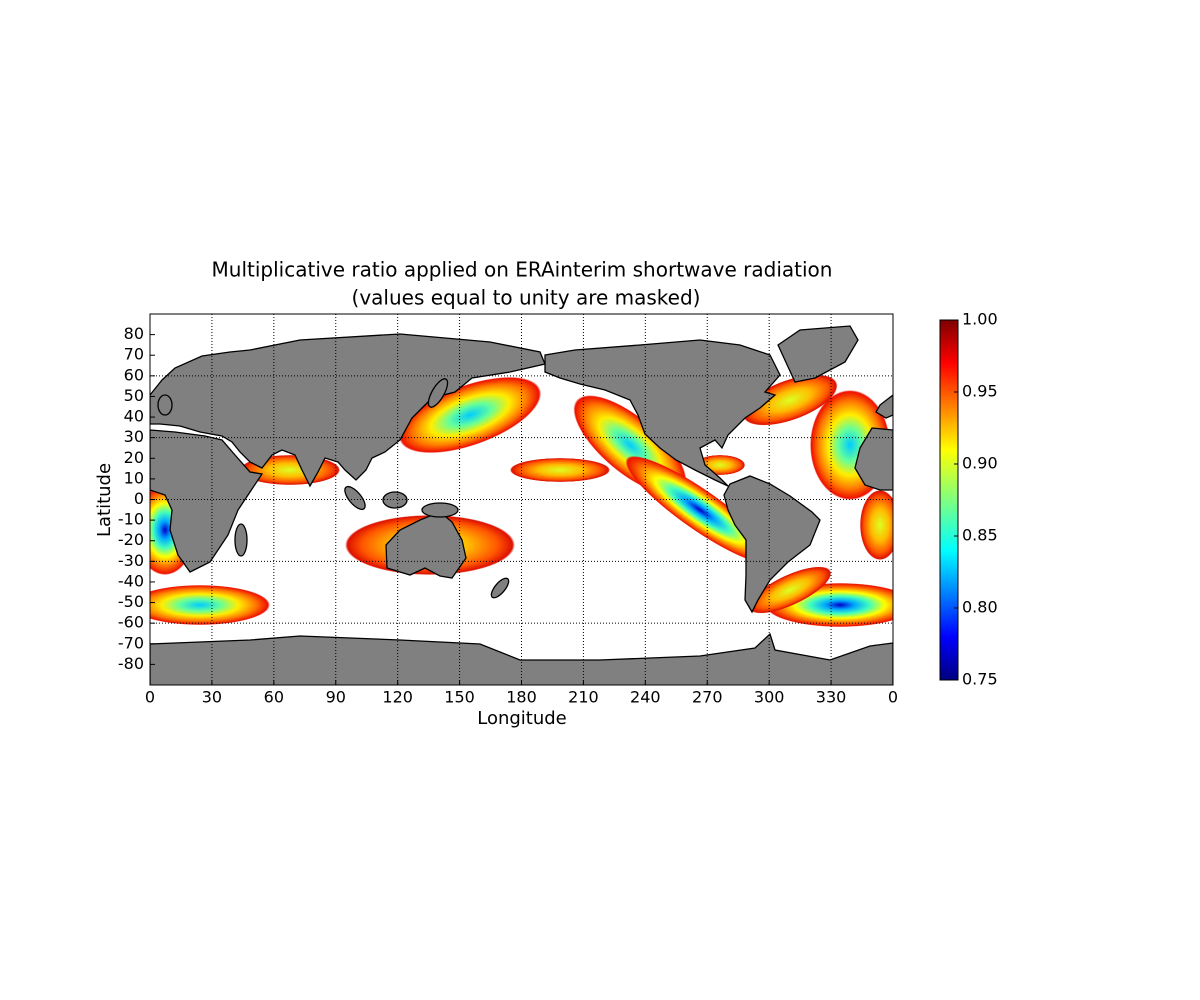  Describe the element at coordinates (980, 391) in the screenshot. I see `colorbar-tick-label: 0.95` at that location.